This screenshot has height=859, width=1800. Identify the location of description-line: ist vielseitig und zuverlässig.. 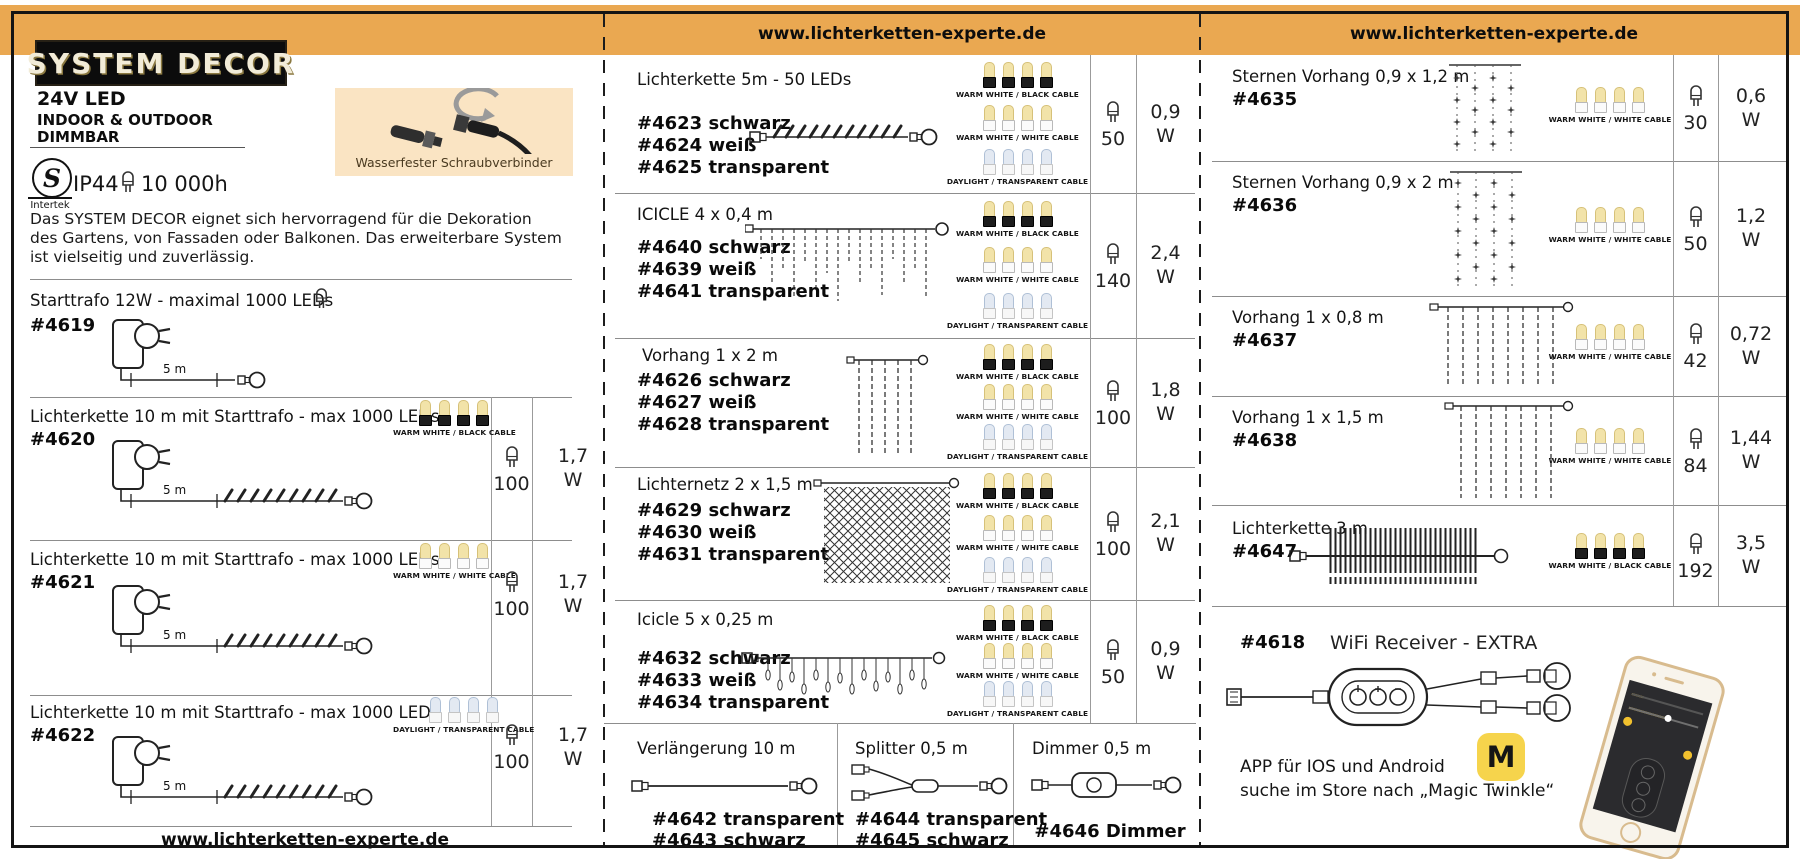
(142, 257).